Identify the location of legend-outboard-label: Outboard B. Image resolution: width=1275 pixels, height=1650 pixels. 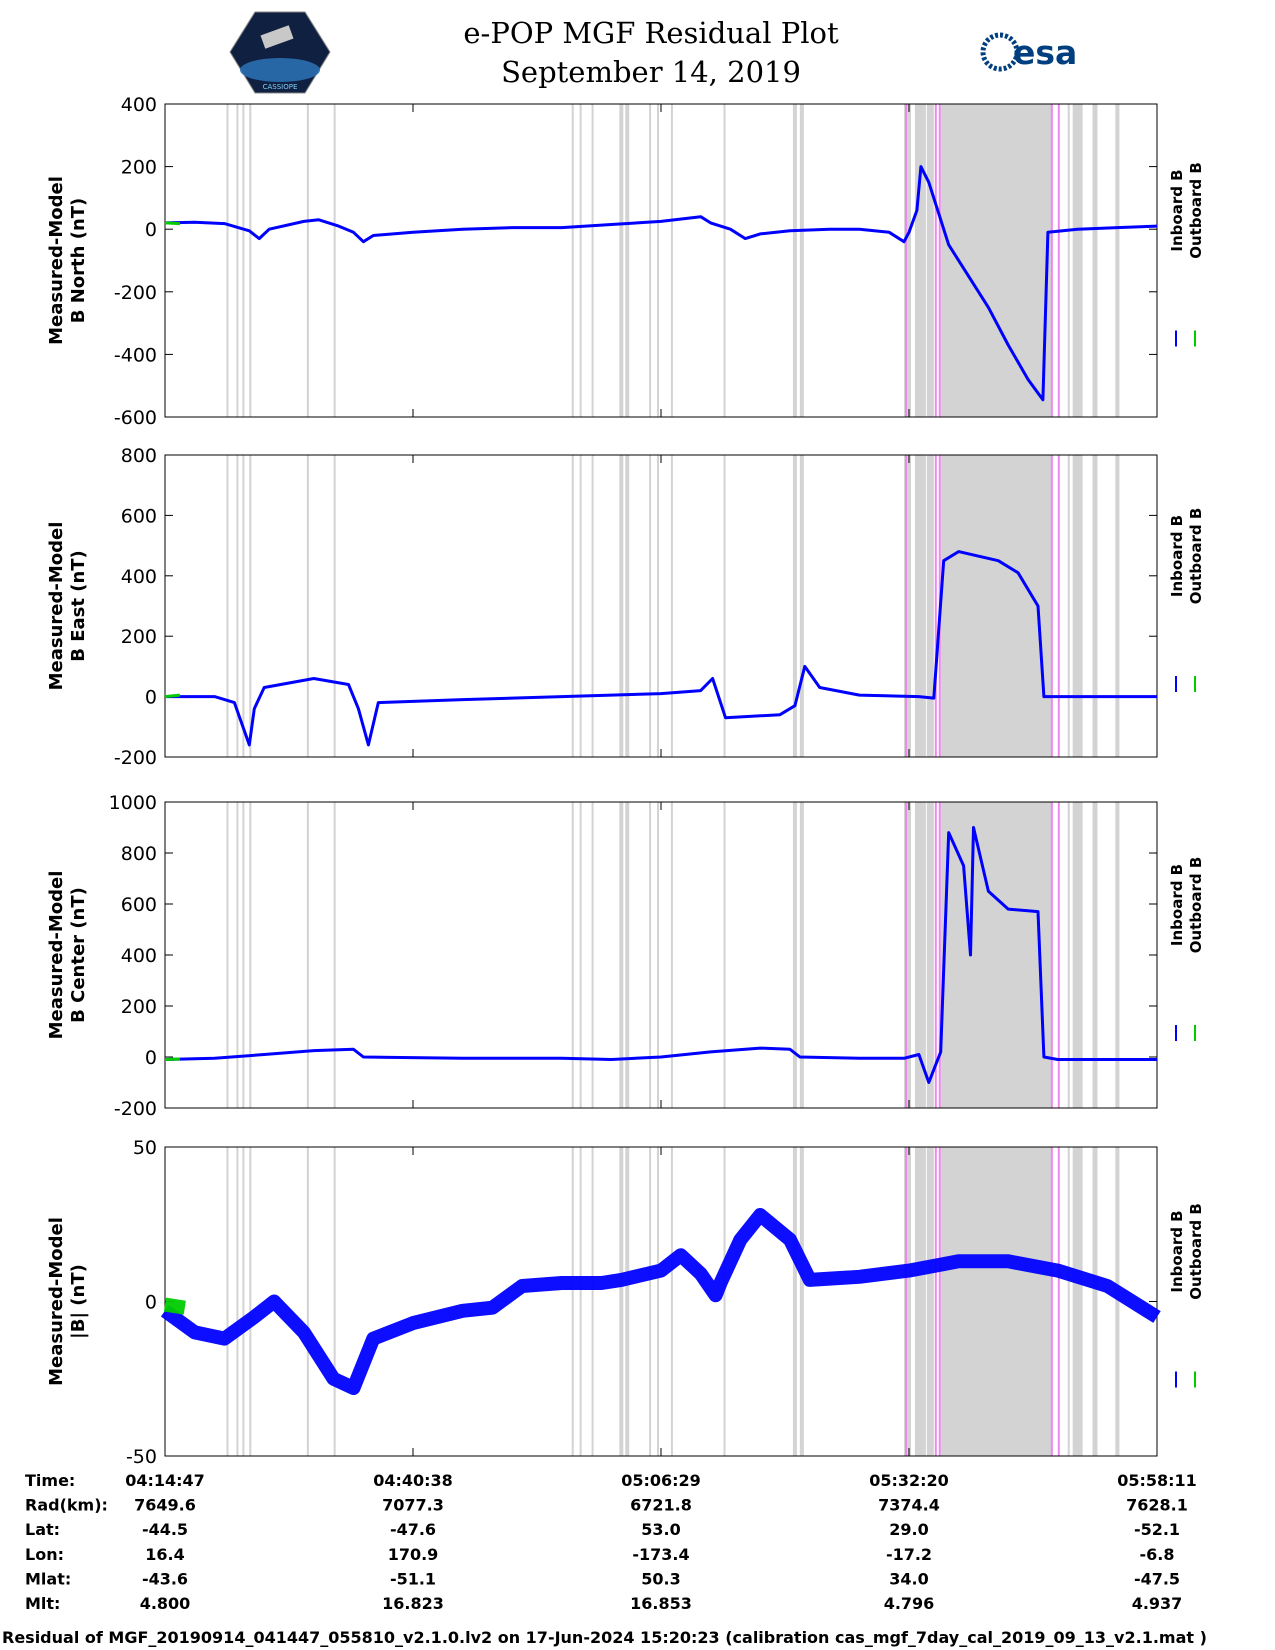
(1196, 556).